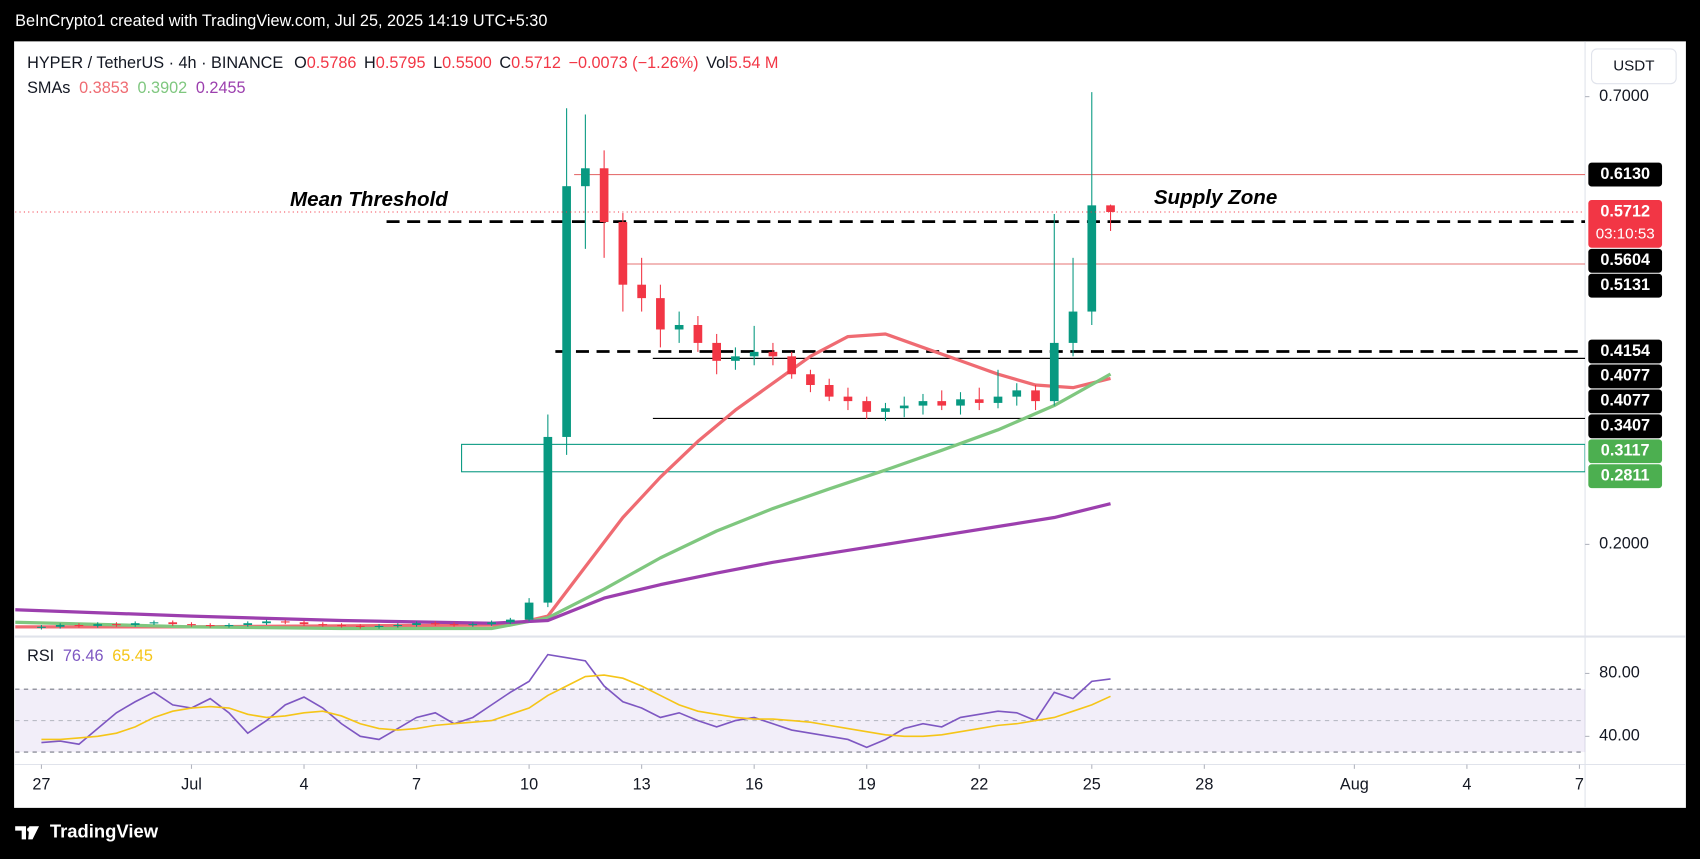 Image resolution: width=1700 pixels, height=859 pixels. Describe the element at coordinates (1619, 673) in the screenshot. I see `rsi-tick-label: 80.00` at that location.